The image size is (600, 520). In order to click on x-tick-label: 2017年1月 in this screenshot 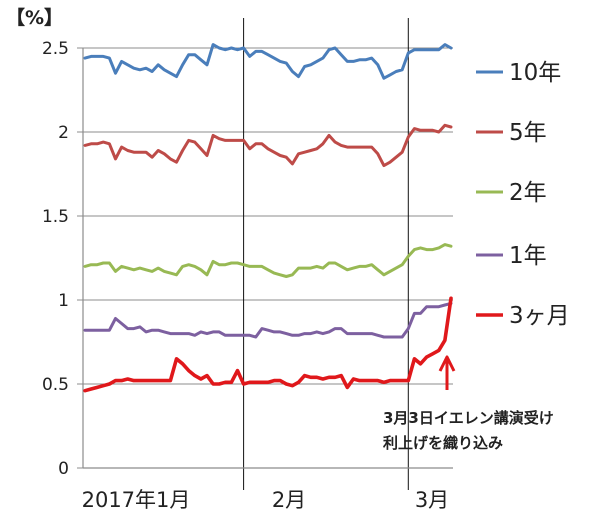, I will do `click(136, 500)`.